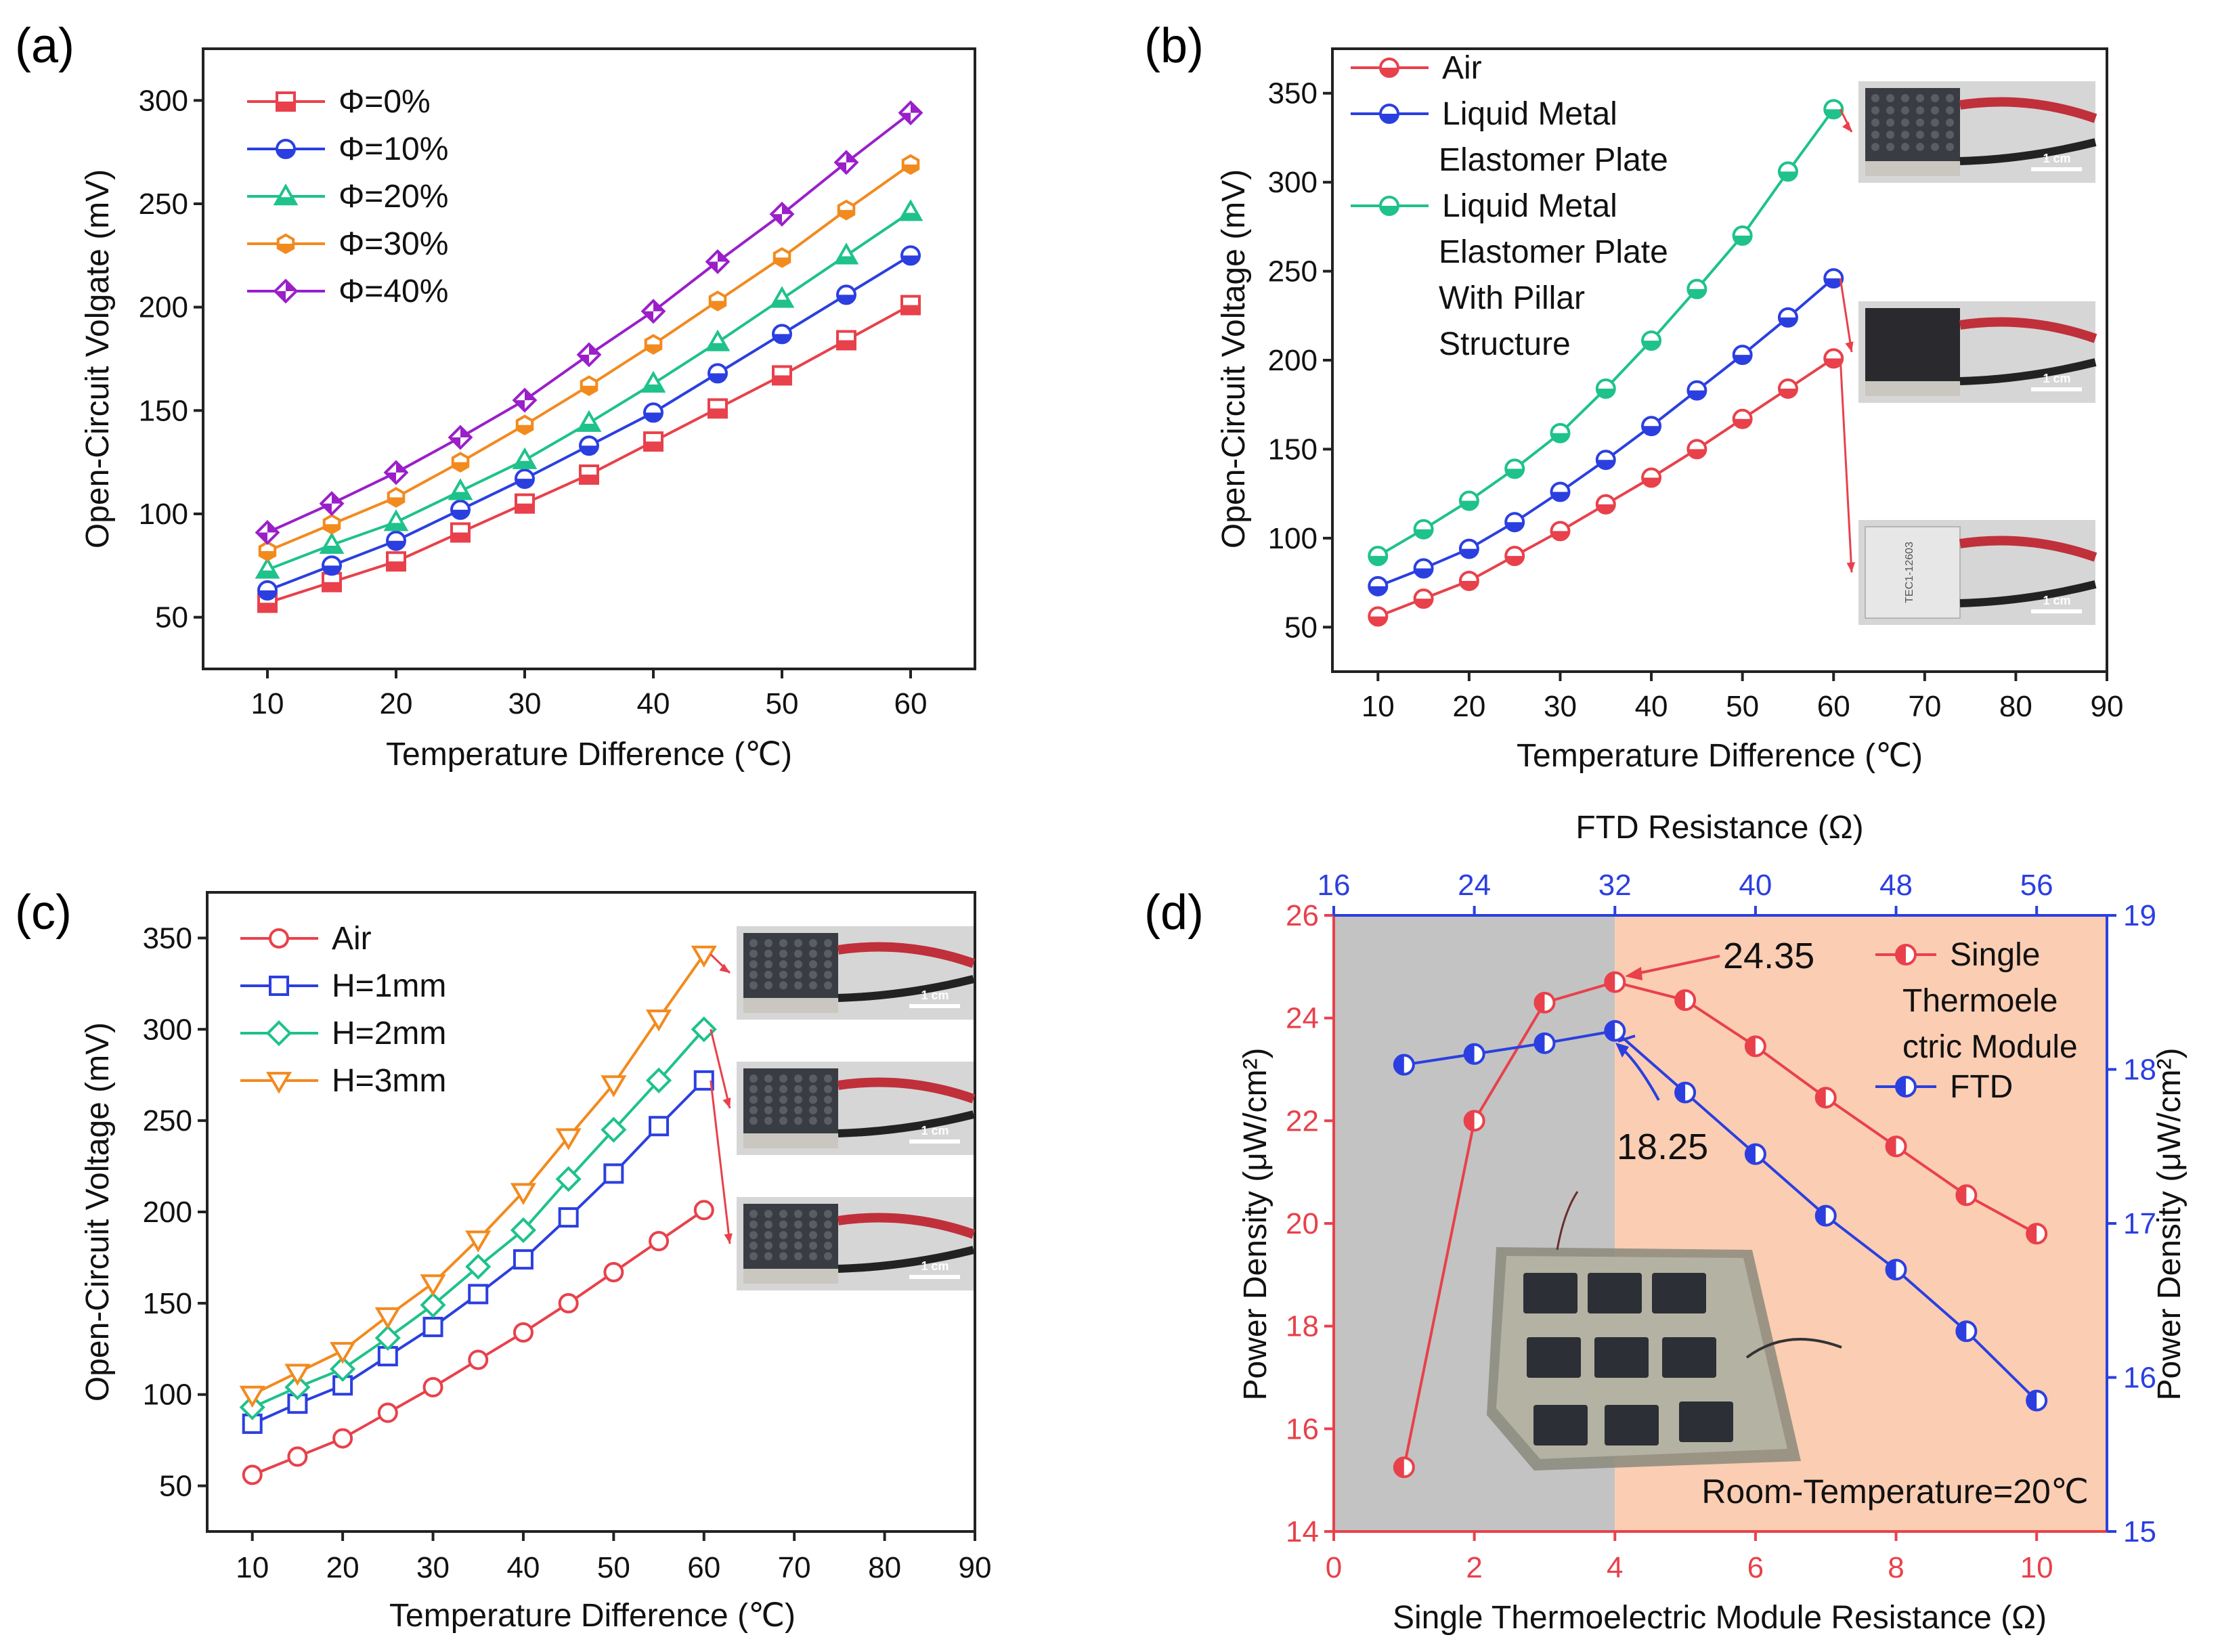 This screenshot has height=1652, width=2220. Describe the element at coordinates (2139, 1223) in the screenshot. I see `y2-tick-label: 17` at that location.